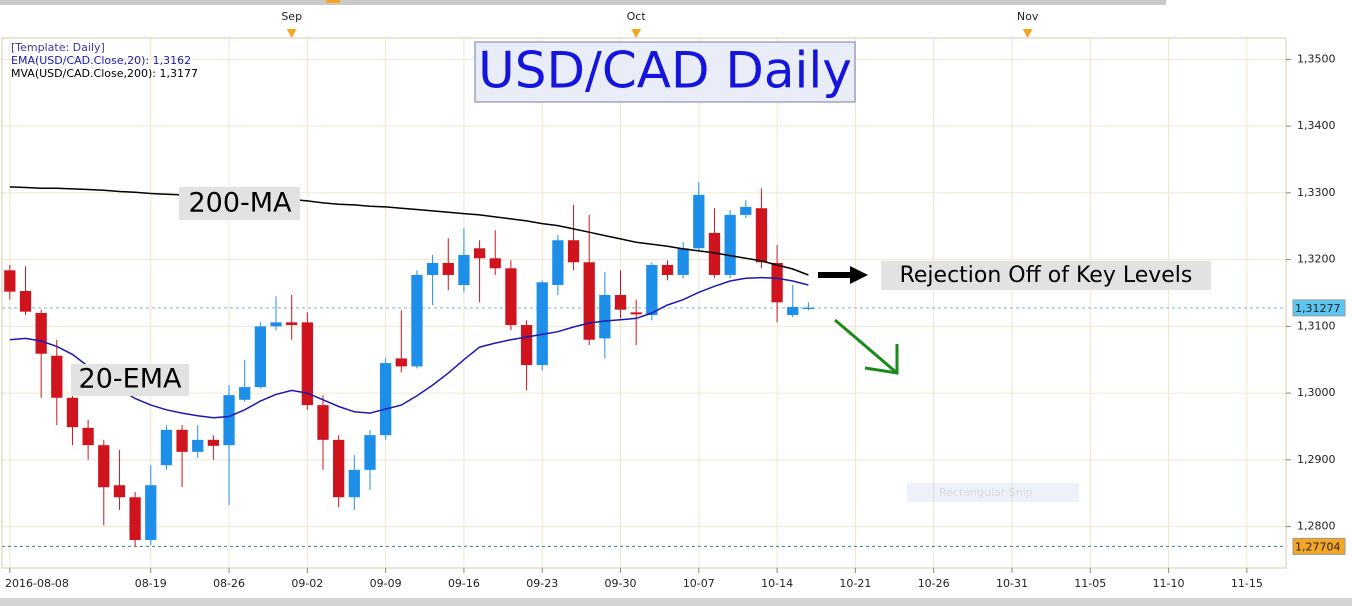  Describe the element at coordinates (307, 583) in the screenshot. I see `x-tick-label: 09-02` at that location.